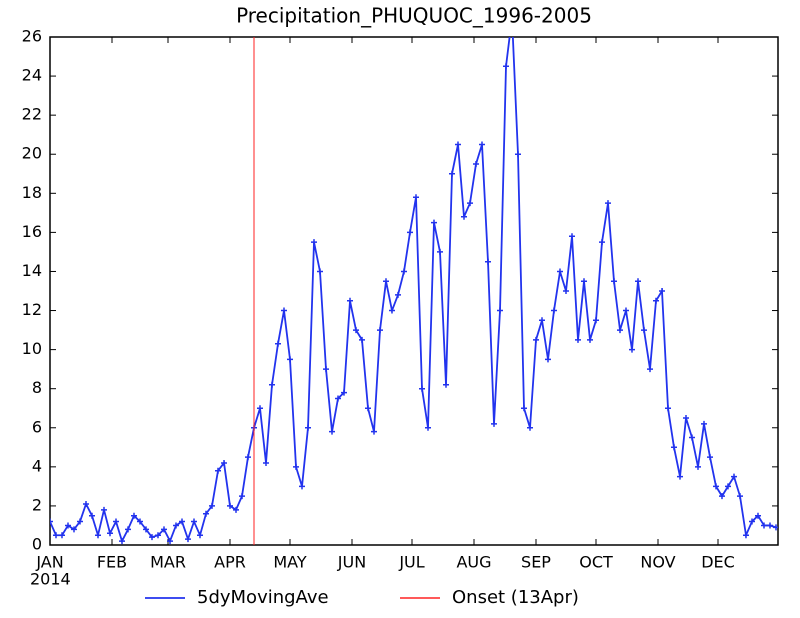  Describe the element at coordinates (32, 270) in the screenshot. I see `y-tick-label: 14` at that location.